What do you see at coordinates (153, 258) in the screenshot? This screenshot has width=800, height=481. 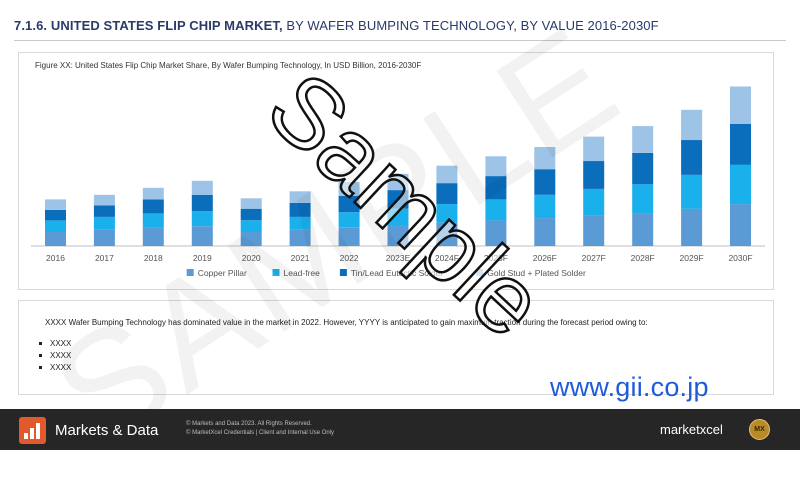 I see `x-tick-label: 2018` at bounding box center [153, 258].